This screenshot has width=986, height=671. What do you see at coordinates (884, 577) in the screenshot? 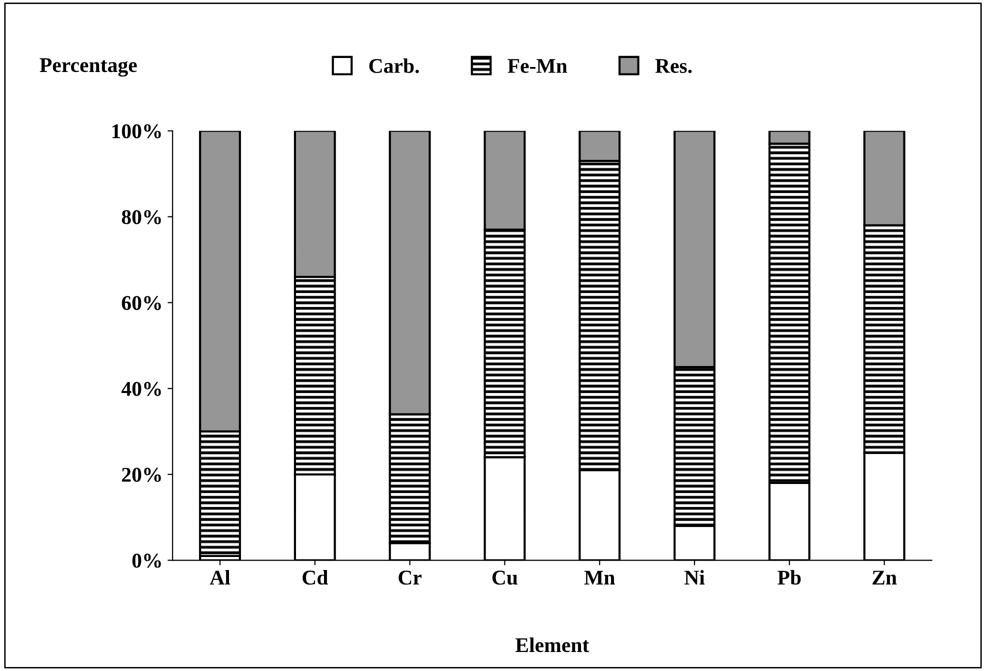
I see `x-tick-label: Zn` at bounding box center [884, 577].